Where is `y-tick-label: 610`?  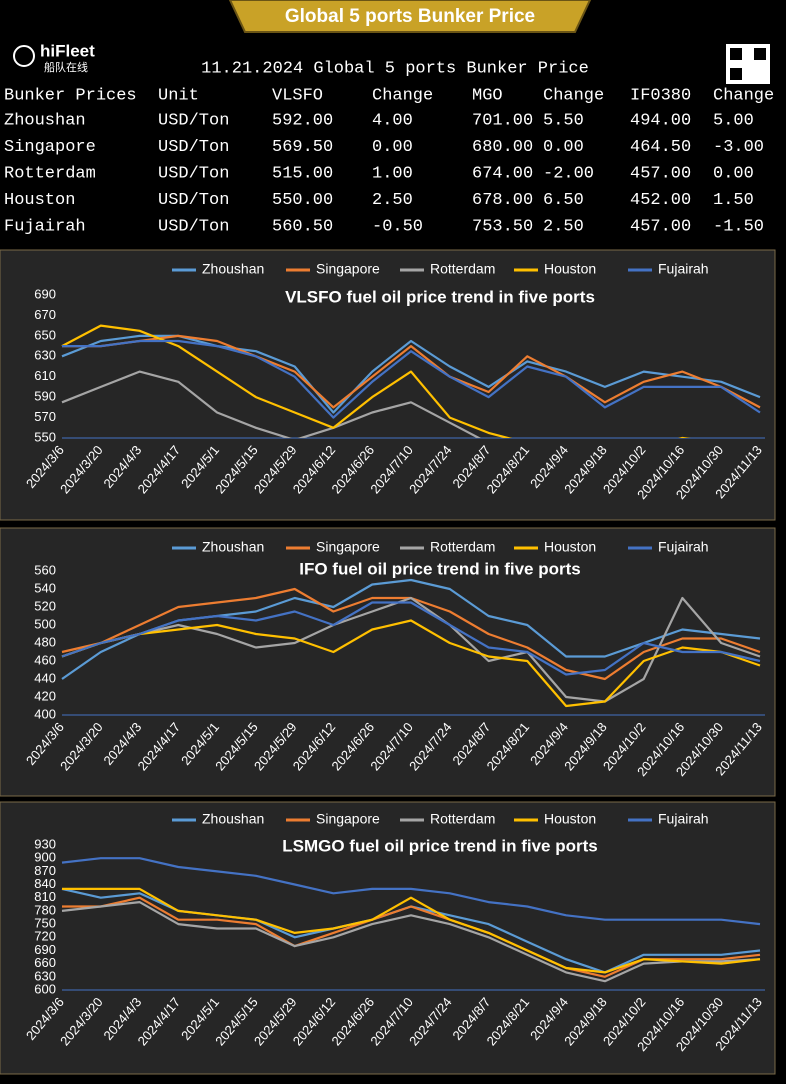 y-tick-label: 610 is located at coordinates (45, 375).